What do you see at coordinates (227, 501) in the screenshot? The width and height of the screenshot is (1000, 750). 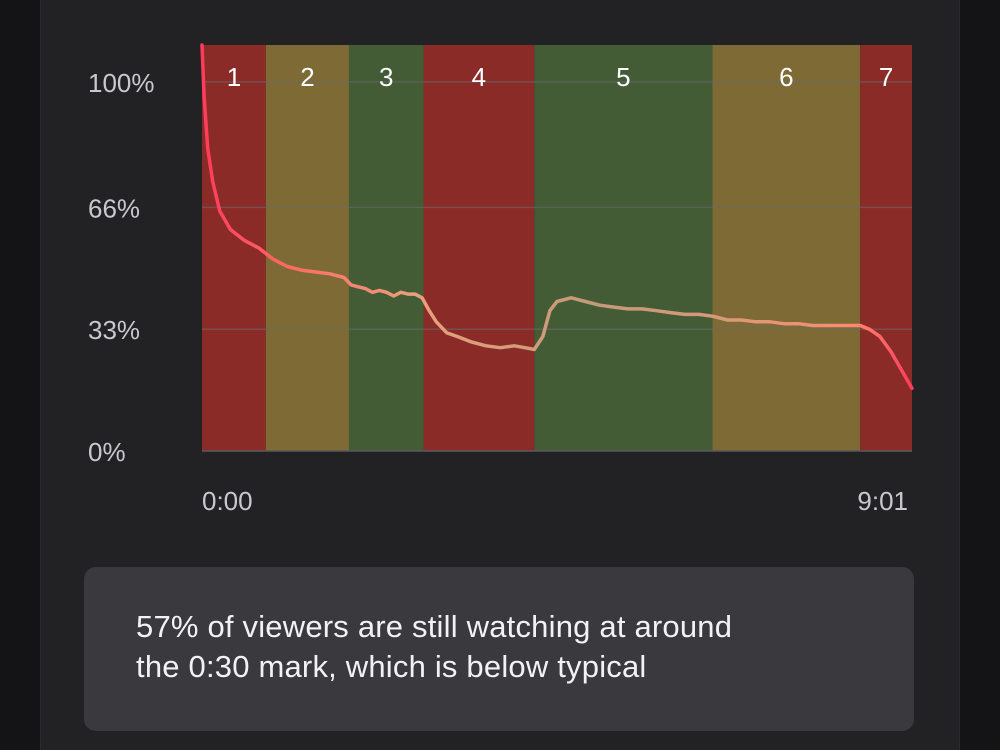 I see `x-tick-label-start: 0:00` at bounding box center [227, 501].